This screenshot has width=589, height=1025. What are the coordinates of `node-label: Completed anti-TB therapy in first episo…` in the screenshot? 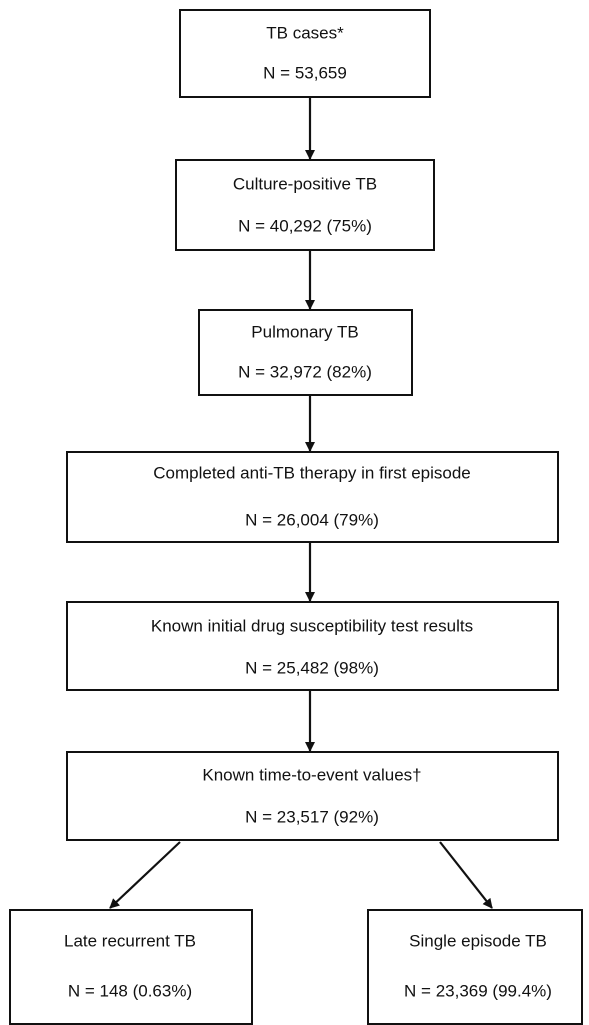 It's located at (312, 472).